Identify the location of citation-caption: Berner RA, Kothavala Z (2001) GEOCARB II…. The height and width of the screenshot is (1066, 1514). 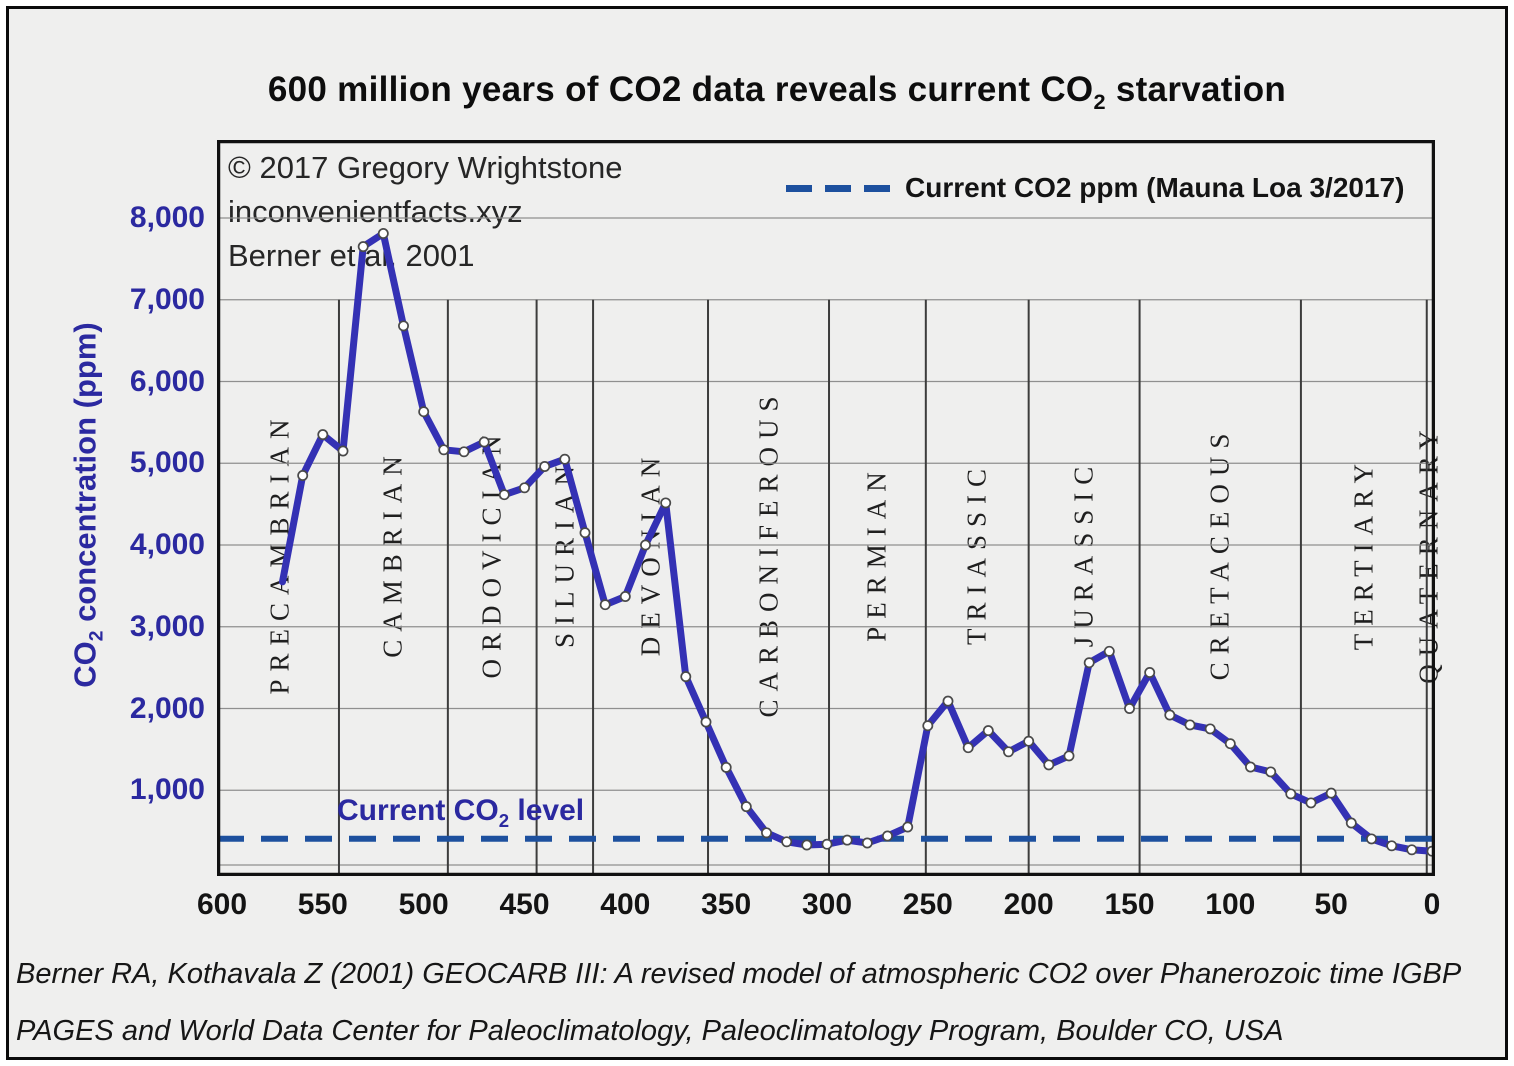
(738, 1003).